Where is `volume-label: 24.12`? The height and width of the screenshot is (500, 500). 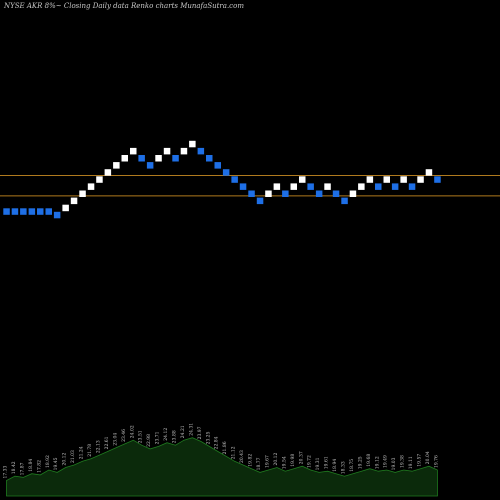
volume-label: 24.12 is located at coordinates (166, 434).